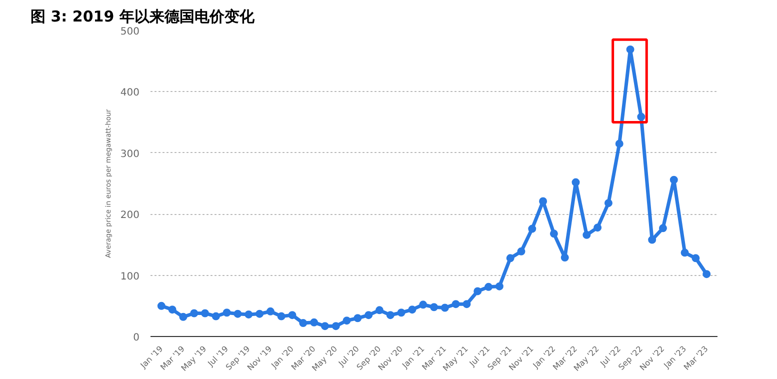 This screenshot has height=379, width=777. I want to click on y-tick-label: 300, so click(130, 154).